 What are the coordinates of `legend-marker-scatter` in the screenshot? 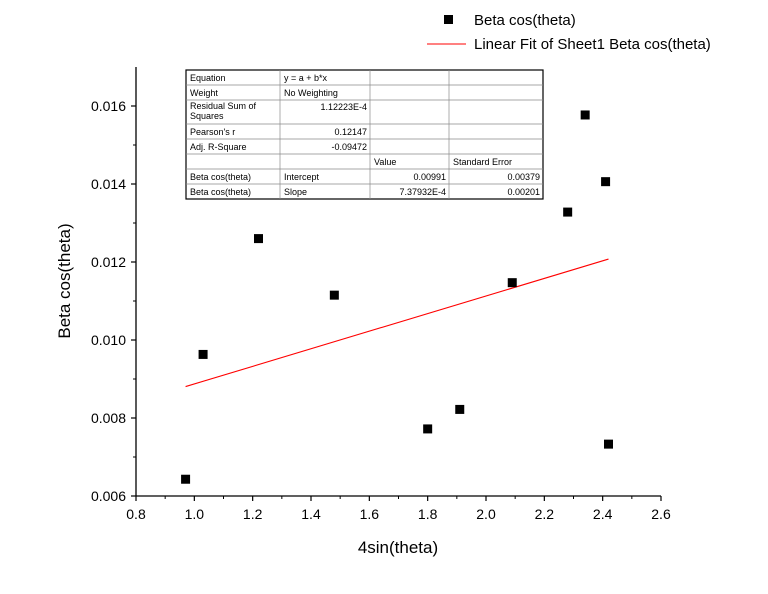 It's located at (448, 19).